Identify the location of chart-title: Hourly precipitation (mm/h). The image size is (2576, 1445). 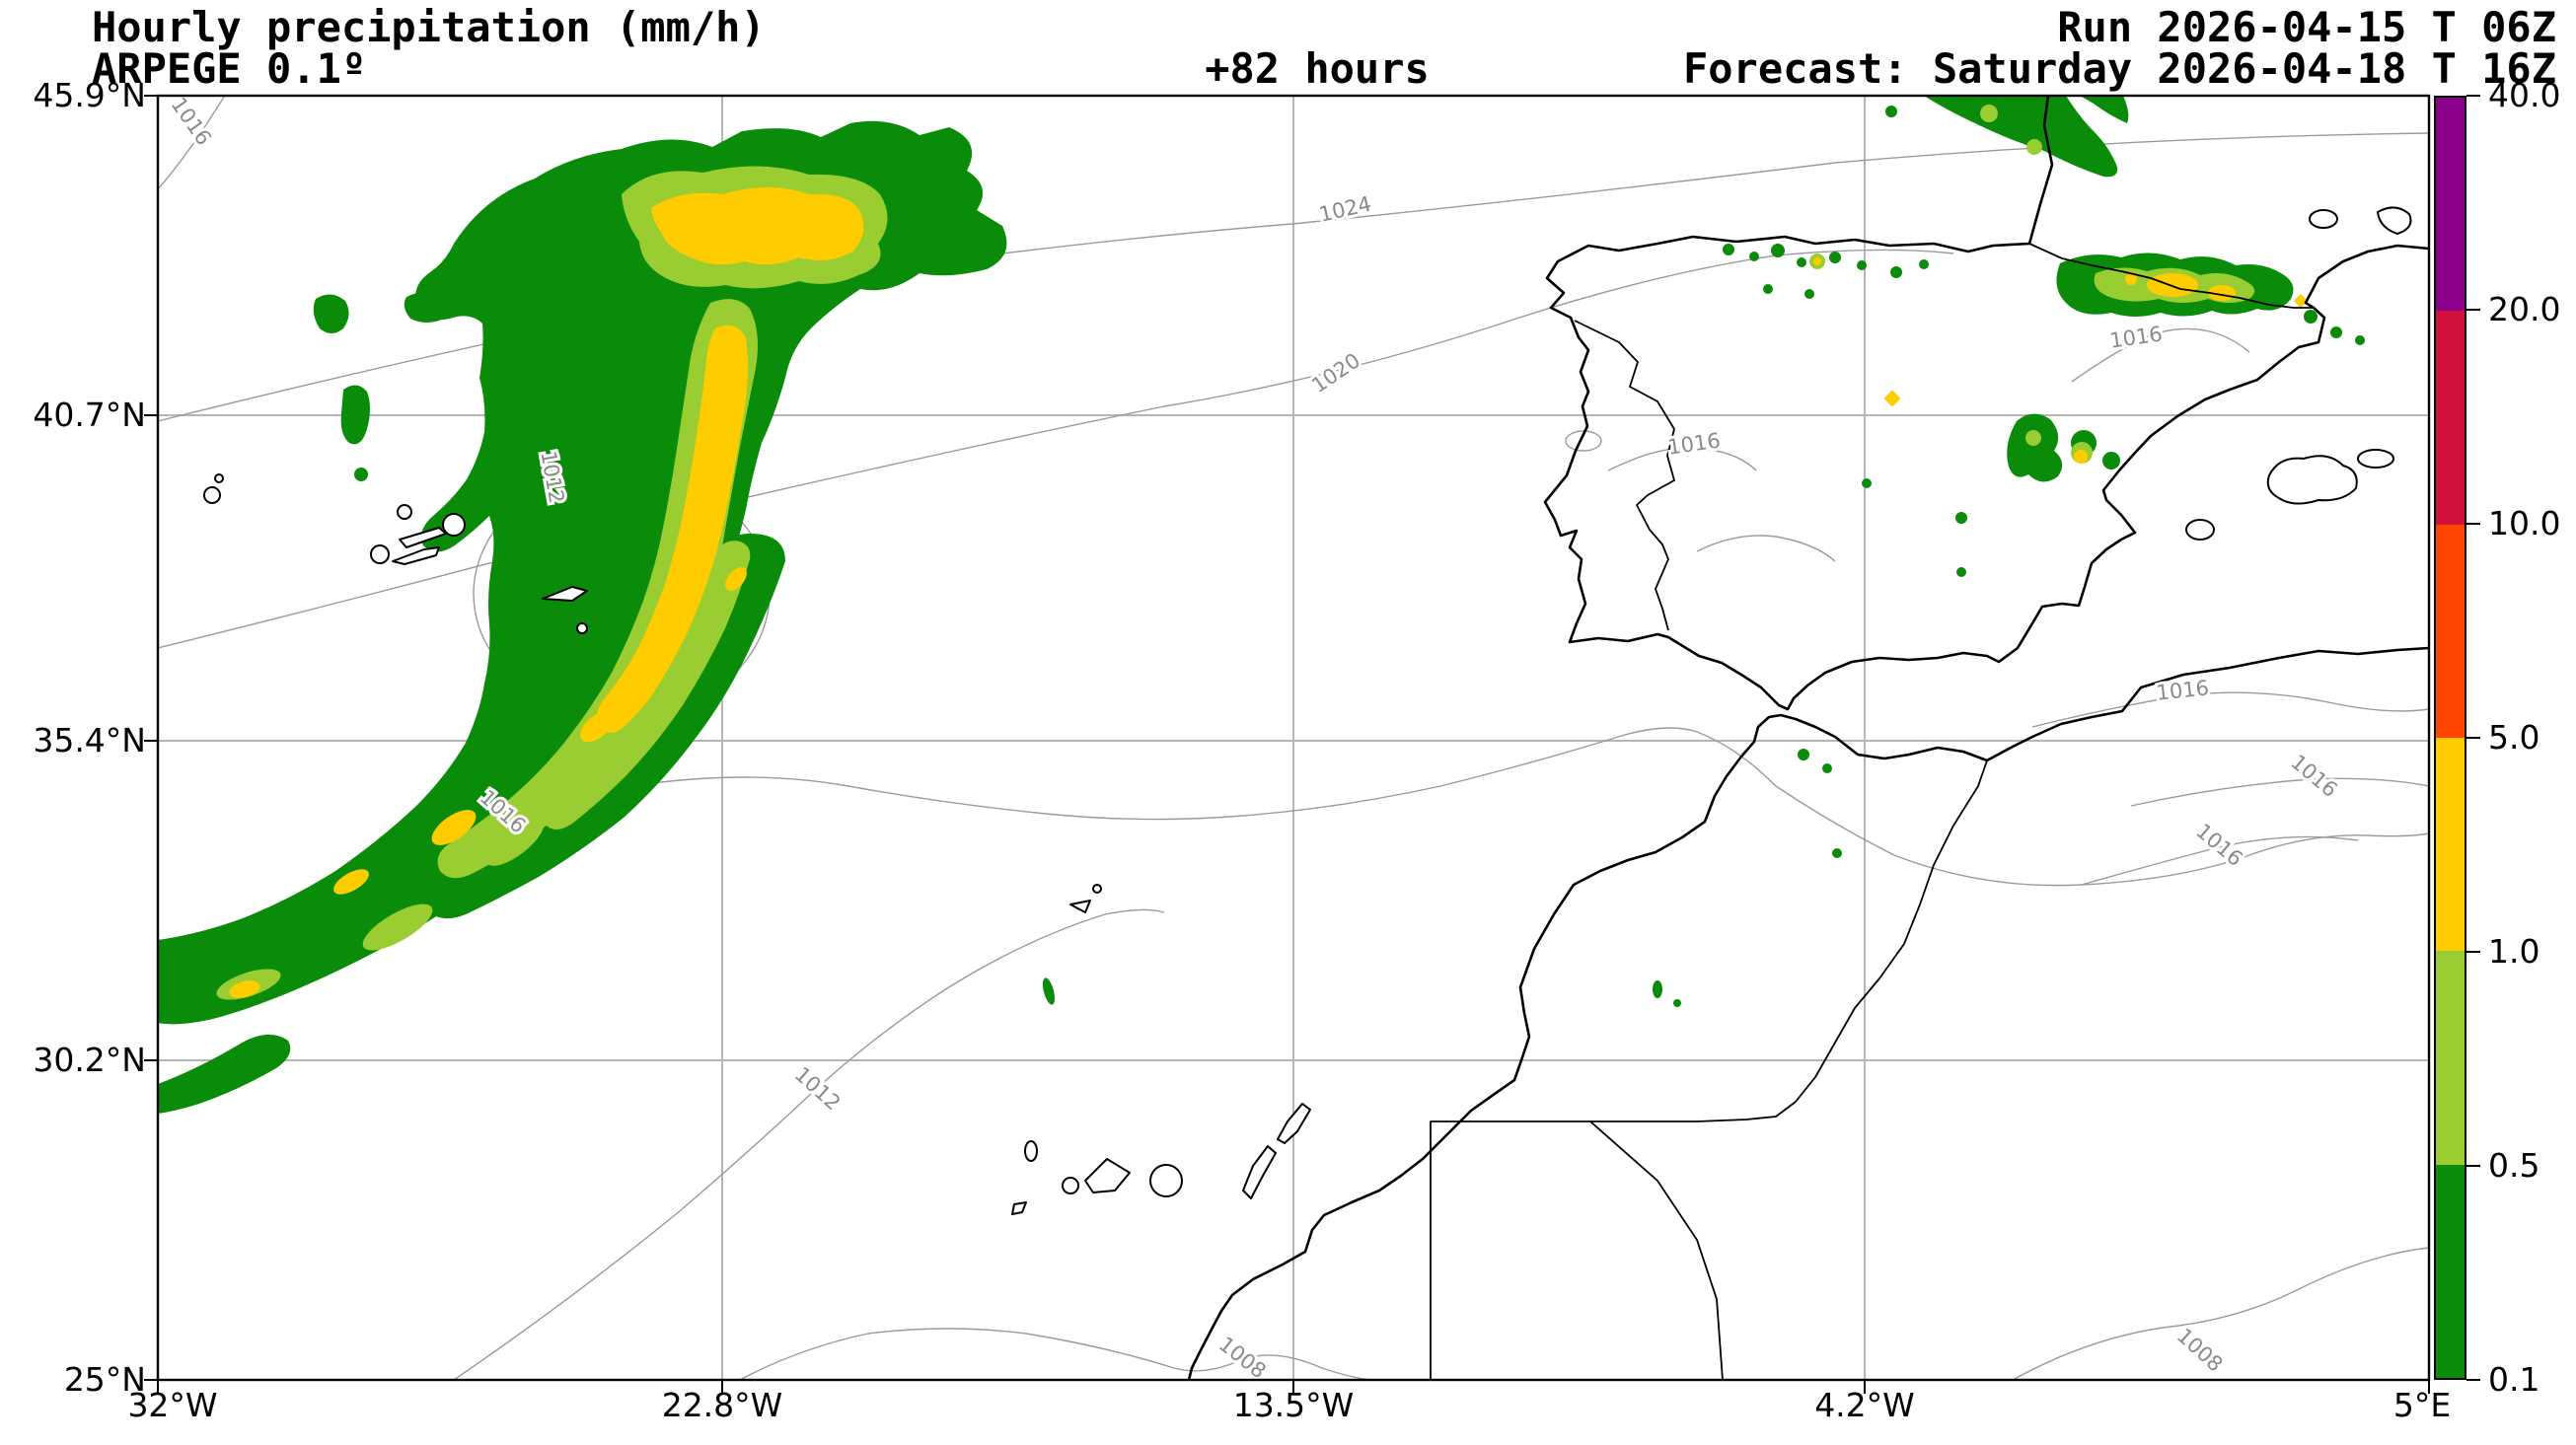
(429, 27).